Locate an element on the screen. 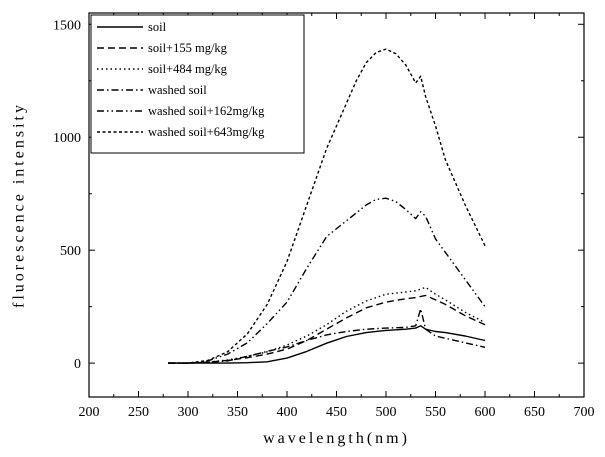 Image resolution: width=605 pixels, height=457 pixels. legend-label-5: washed soil+162mg/kg is located at coordinates (206, 111).